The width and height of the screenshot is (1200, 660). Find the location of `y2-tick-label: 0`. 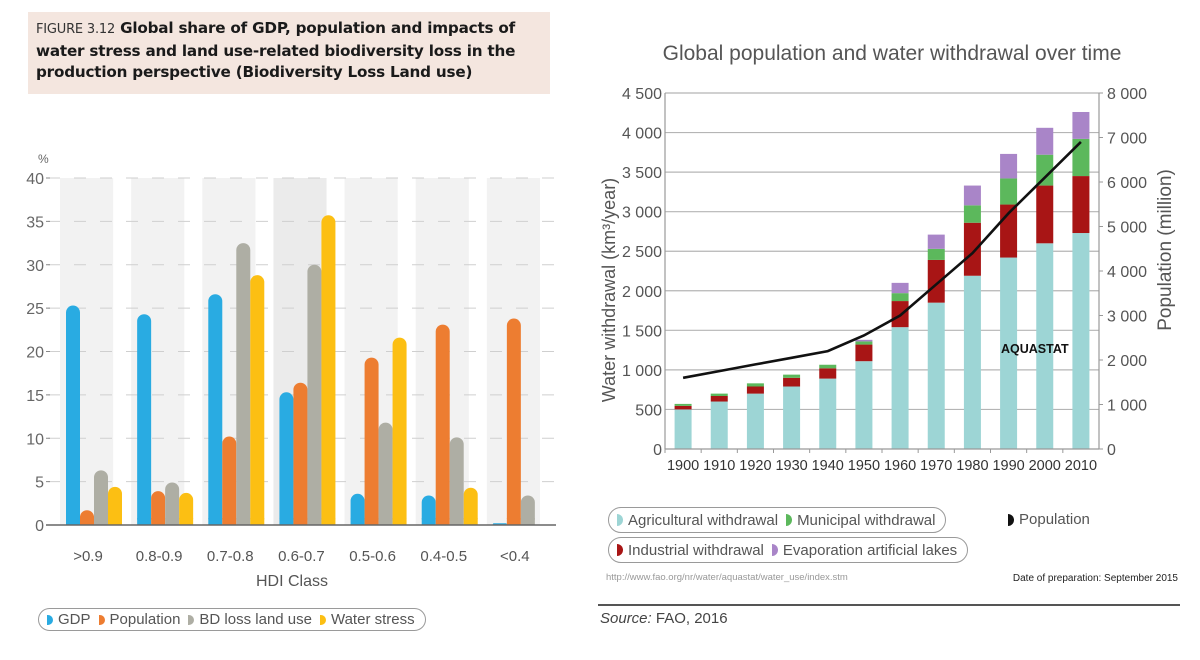

y2-tick-label: 0 is located at coordinates (1111, 450).